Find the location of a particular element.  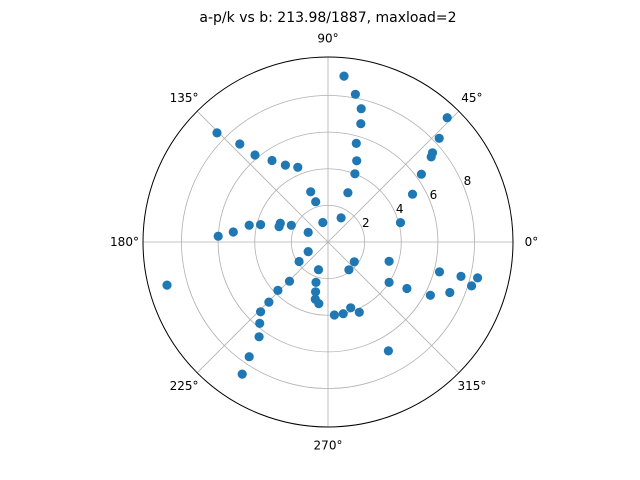

angle-tick-label: 270° is located at coordinates (328, 446).